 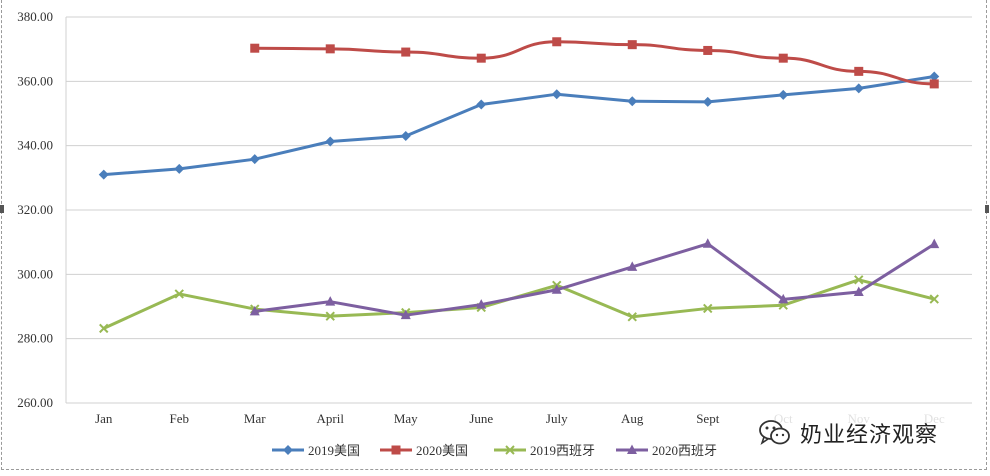 What do you see at coordinates (869, 435) in the screenshot?
I see `watermark-text: 奶业经济观察` at bounding box center [869, 435].